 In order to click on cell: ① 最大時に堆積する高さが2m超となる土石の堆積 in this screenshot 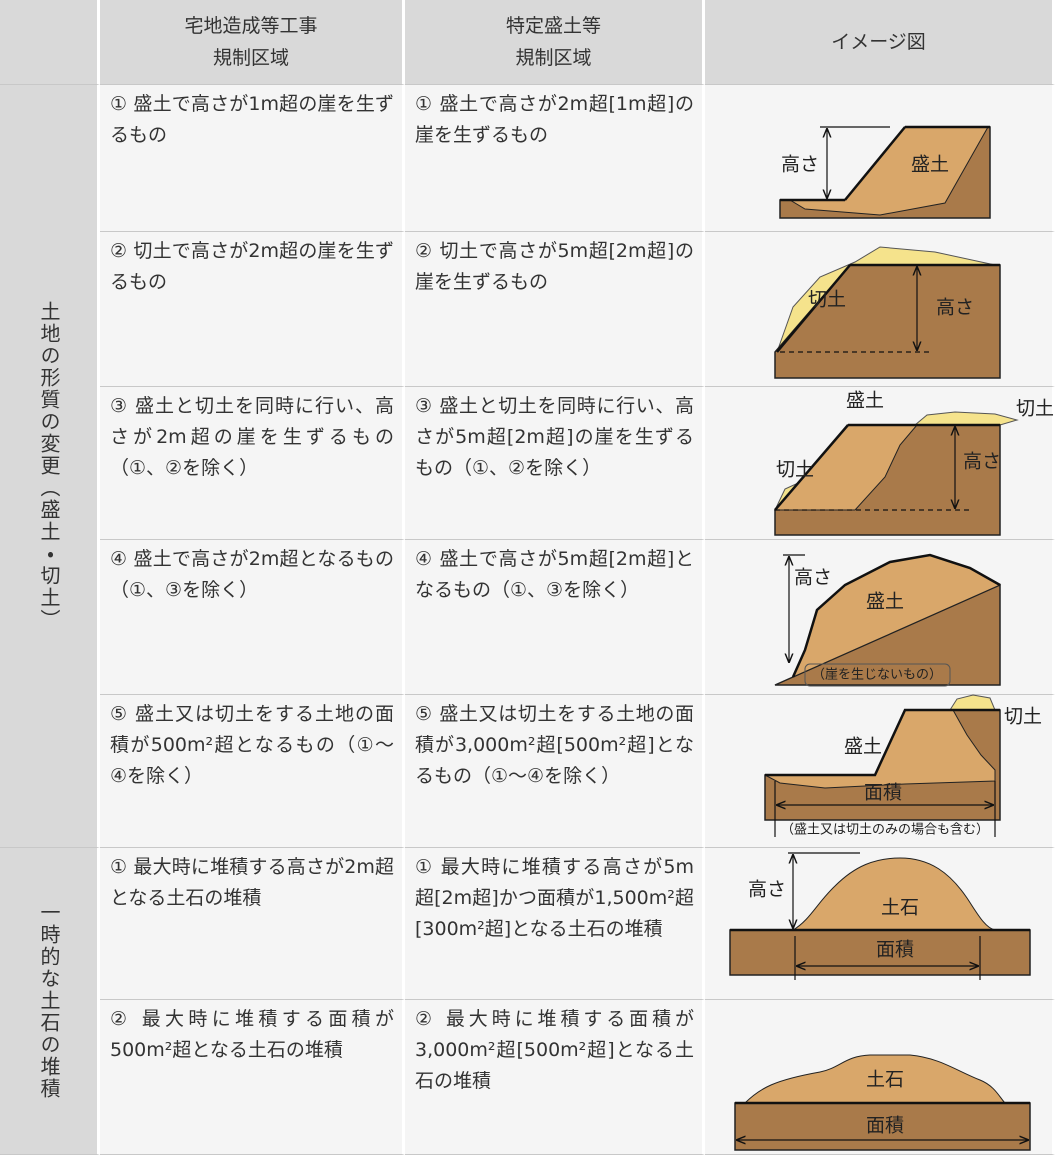, I will do `click(252, 924)`.